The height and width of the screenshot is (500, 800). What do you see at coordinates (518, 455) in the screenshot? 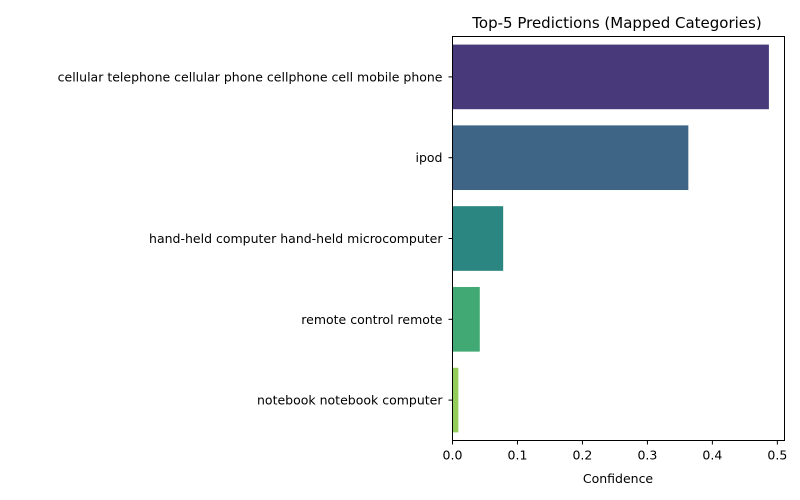
I see `x-tick-label-1: 0.1` at bounding box center [518, 455].